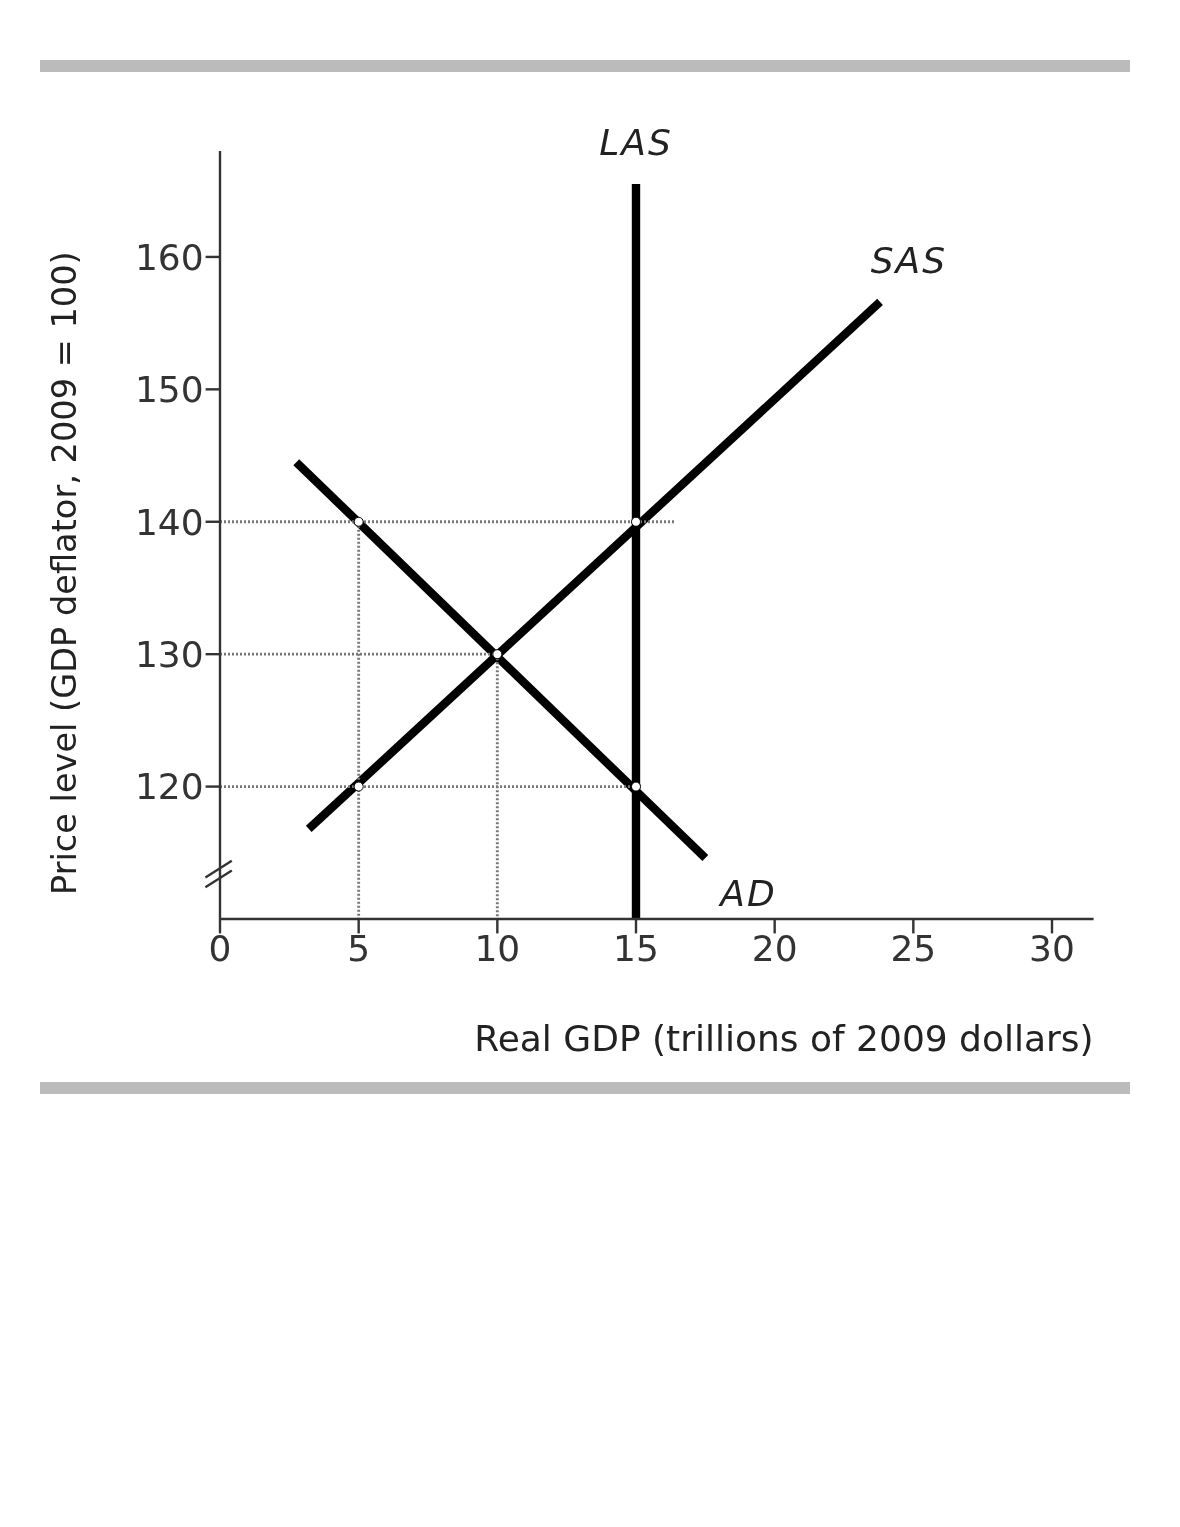 The width and height of the screenshot is (1180, 1527). What do you see at coordinates (636, 949) in the screenshot?
I see `x-tick-label: 15` at bounding box center [636, 949].